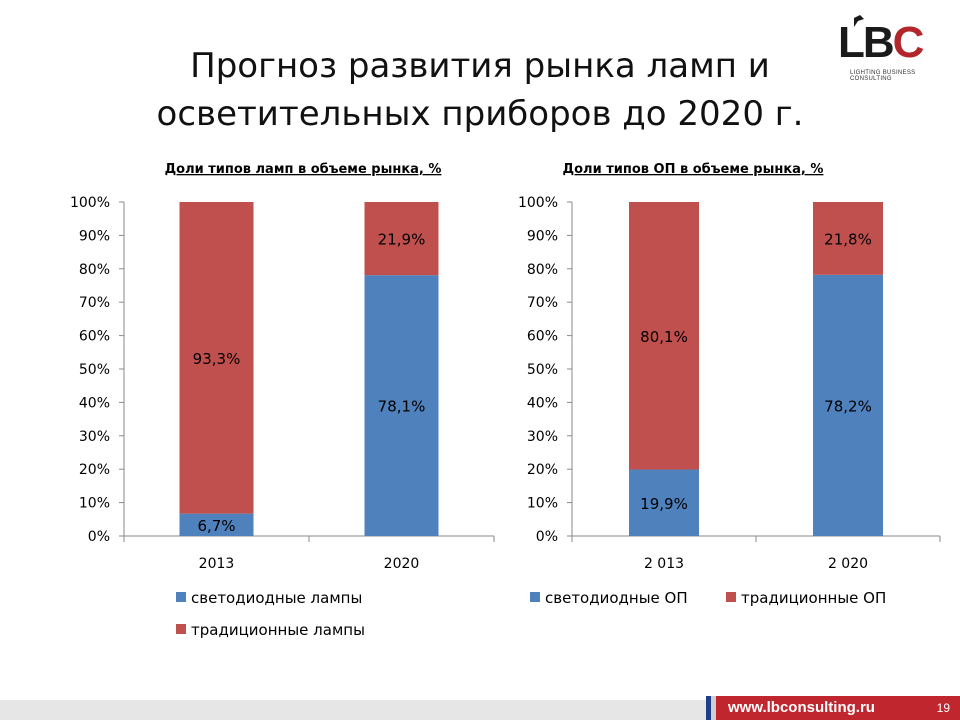  What do you see at coordinates (276, 598) in the screenshot?
I see `legend-label: светодиодные лампы` at bounding box center [276, 598].